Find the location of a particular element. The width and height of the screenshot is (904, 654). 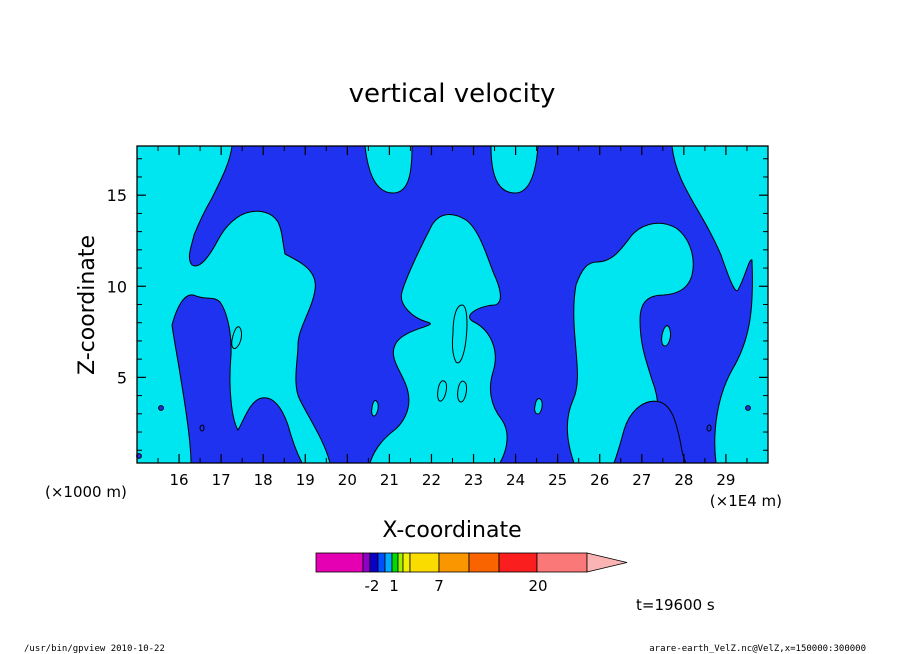

x-tick-label: 16 is located at coordinates (179, 480).